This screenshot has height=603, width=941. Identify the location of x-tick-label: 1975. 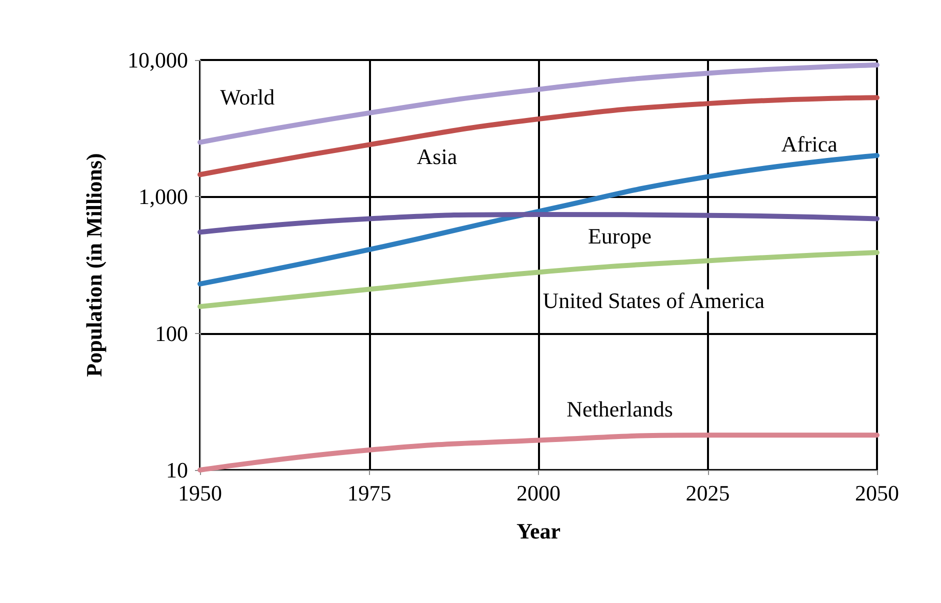
(369, 493).